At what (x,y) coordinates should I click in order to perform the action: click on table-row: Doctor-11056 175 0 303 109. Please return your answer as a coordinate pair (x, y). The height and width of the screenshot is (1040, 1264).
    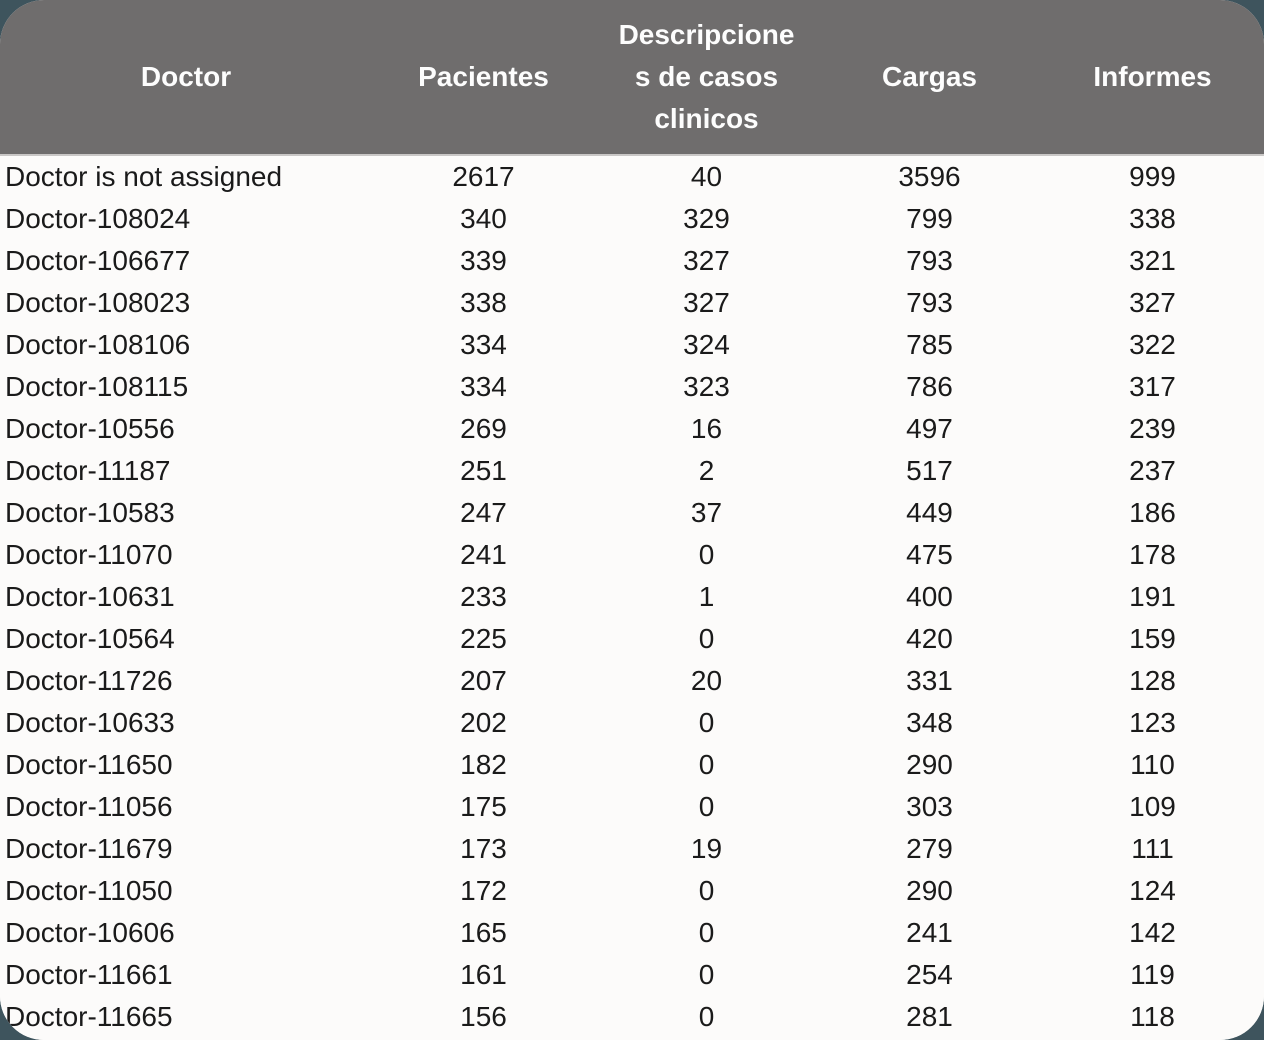
    Looking at the image, I should click on (632, 807).